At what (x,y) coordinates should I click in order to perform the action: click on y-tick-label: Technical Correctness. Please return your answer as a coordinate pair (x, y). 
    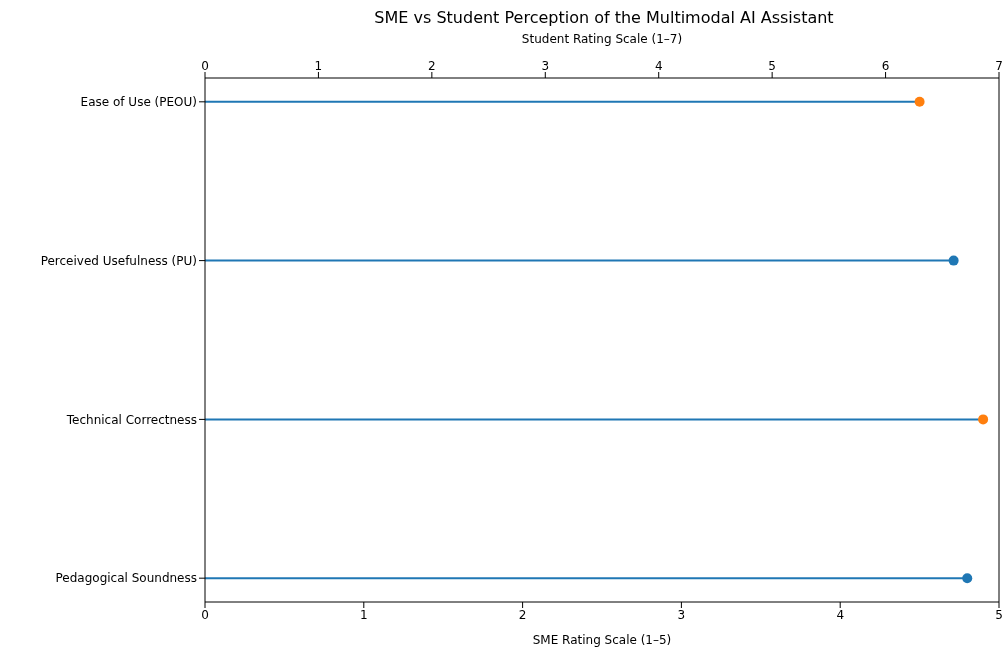
    Looking at the image, I should click on (131, 419).